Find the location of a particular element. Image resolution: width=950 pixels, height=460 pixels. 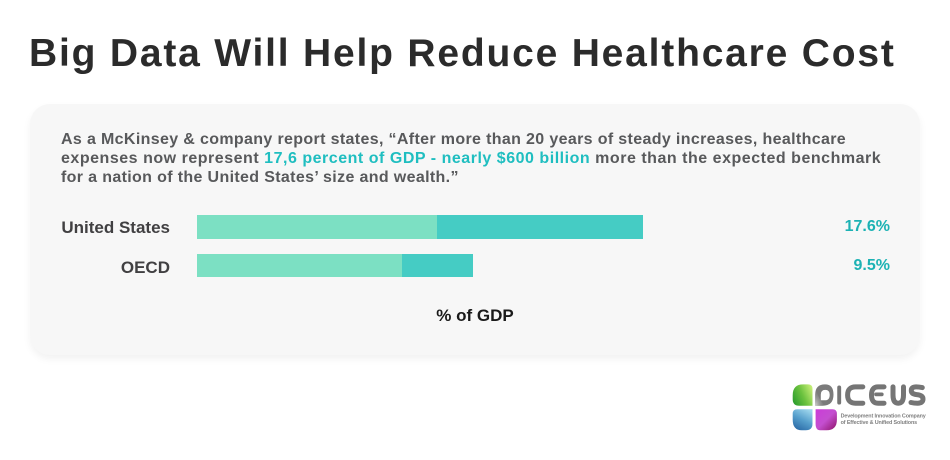

svg-text: Development Innovation Company is located at coordinates (883, 417).